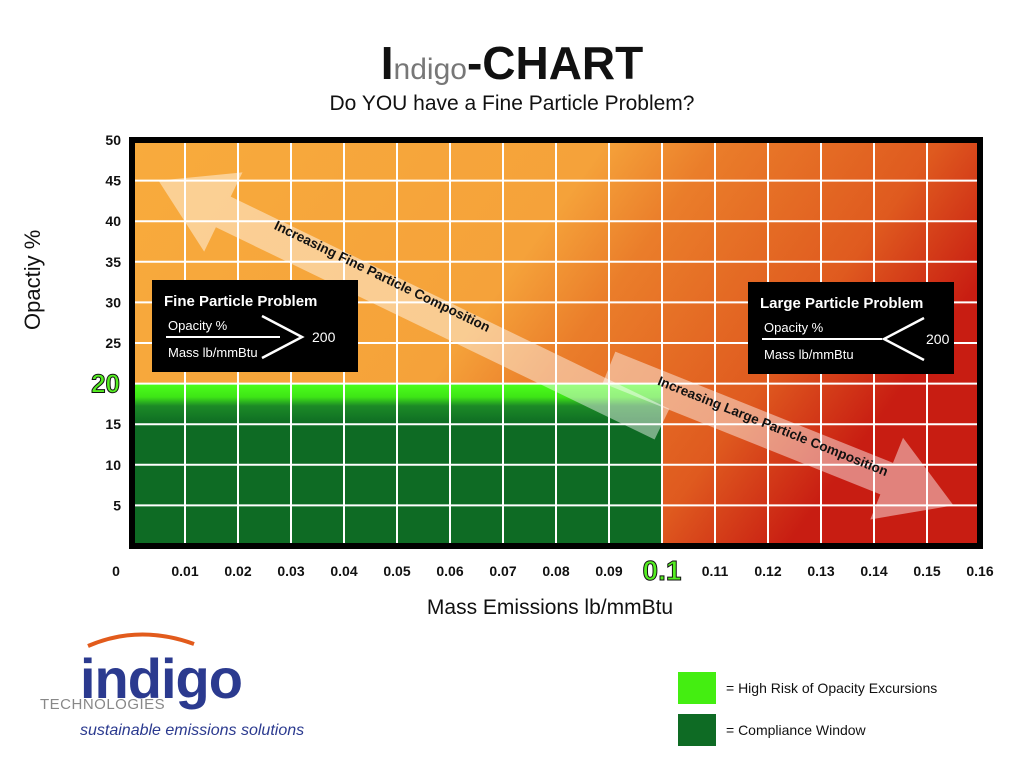 The width and height of the screenshot is (1024, 768). What do you see at coordinates (116, 571) in the screenshot?
I see `x-tick-label: 0` at bounding box center [116, 571].